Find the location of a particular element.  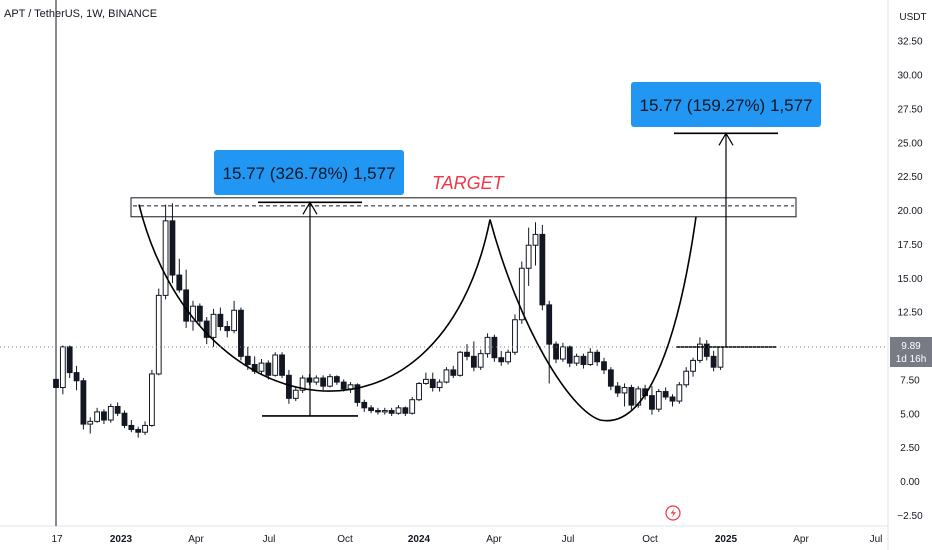

price-tick-label: 5.00 is located at coordinates (910, 414).